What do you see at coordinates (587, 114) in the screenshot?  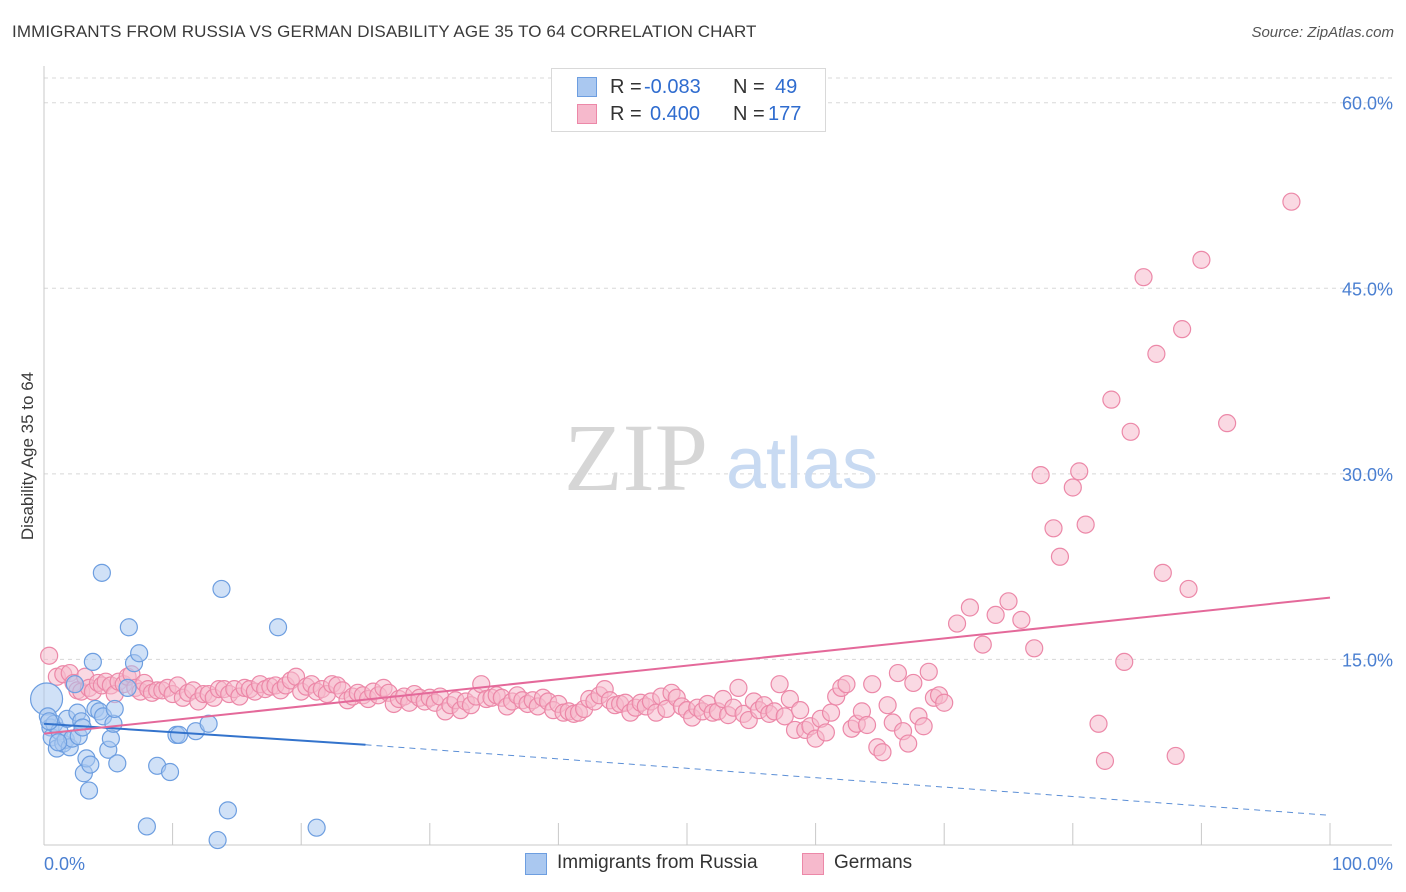 I see `legend-swatch-pink` at bounding box center [587, 114].